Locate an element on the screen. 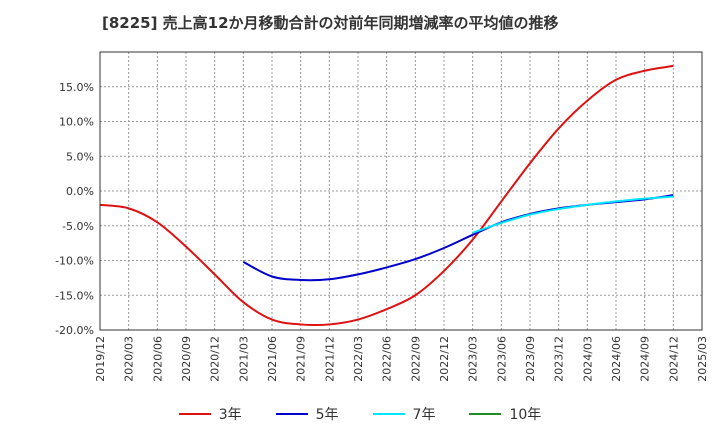  legend-label-10y: 10年 is located at coordinates (525, 415).